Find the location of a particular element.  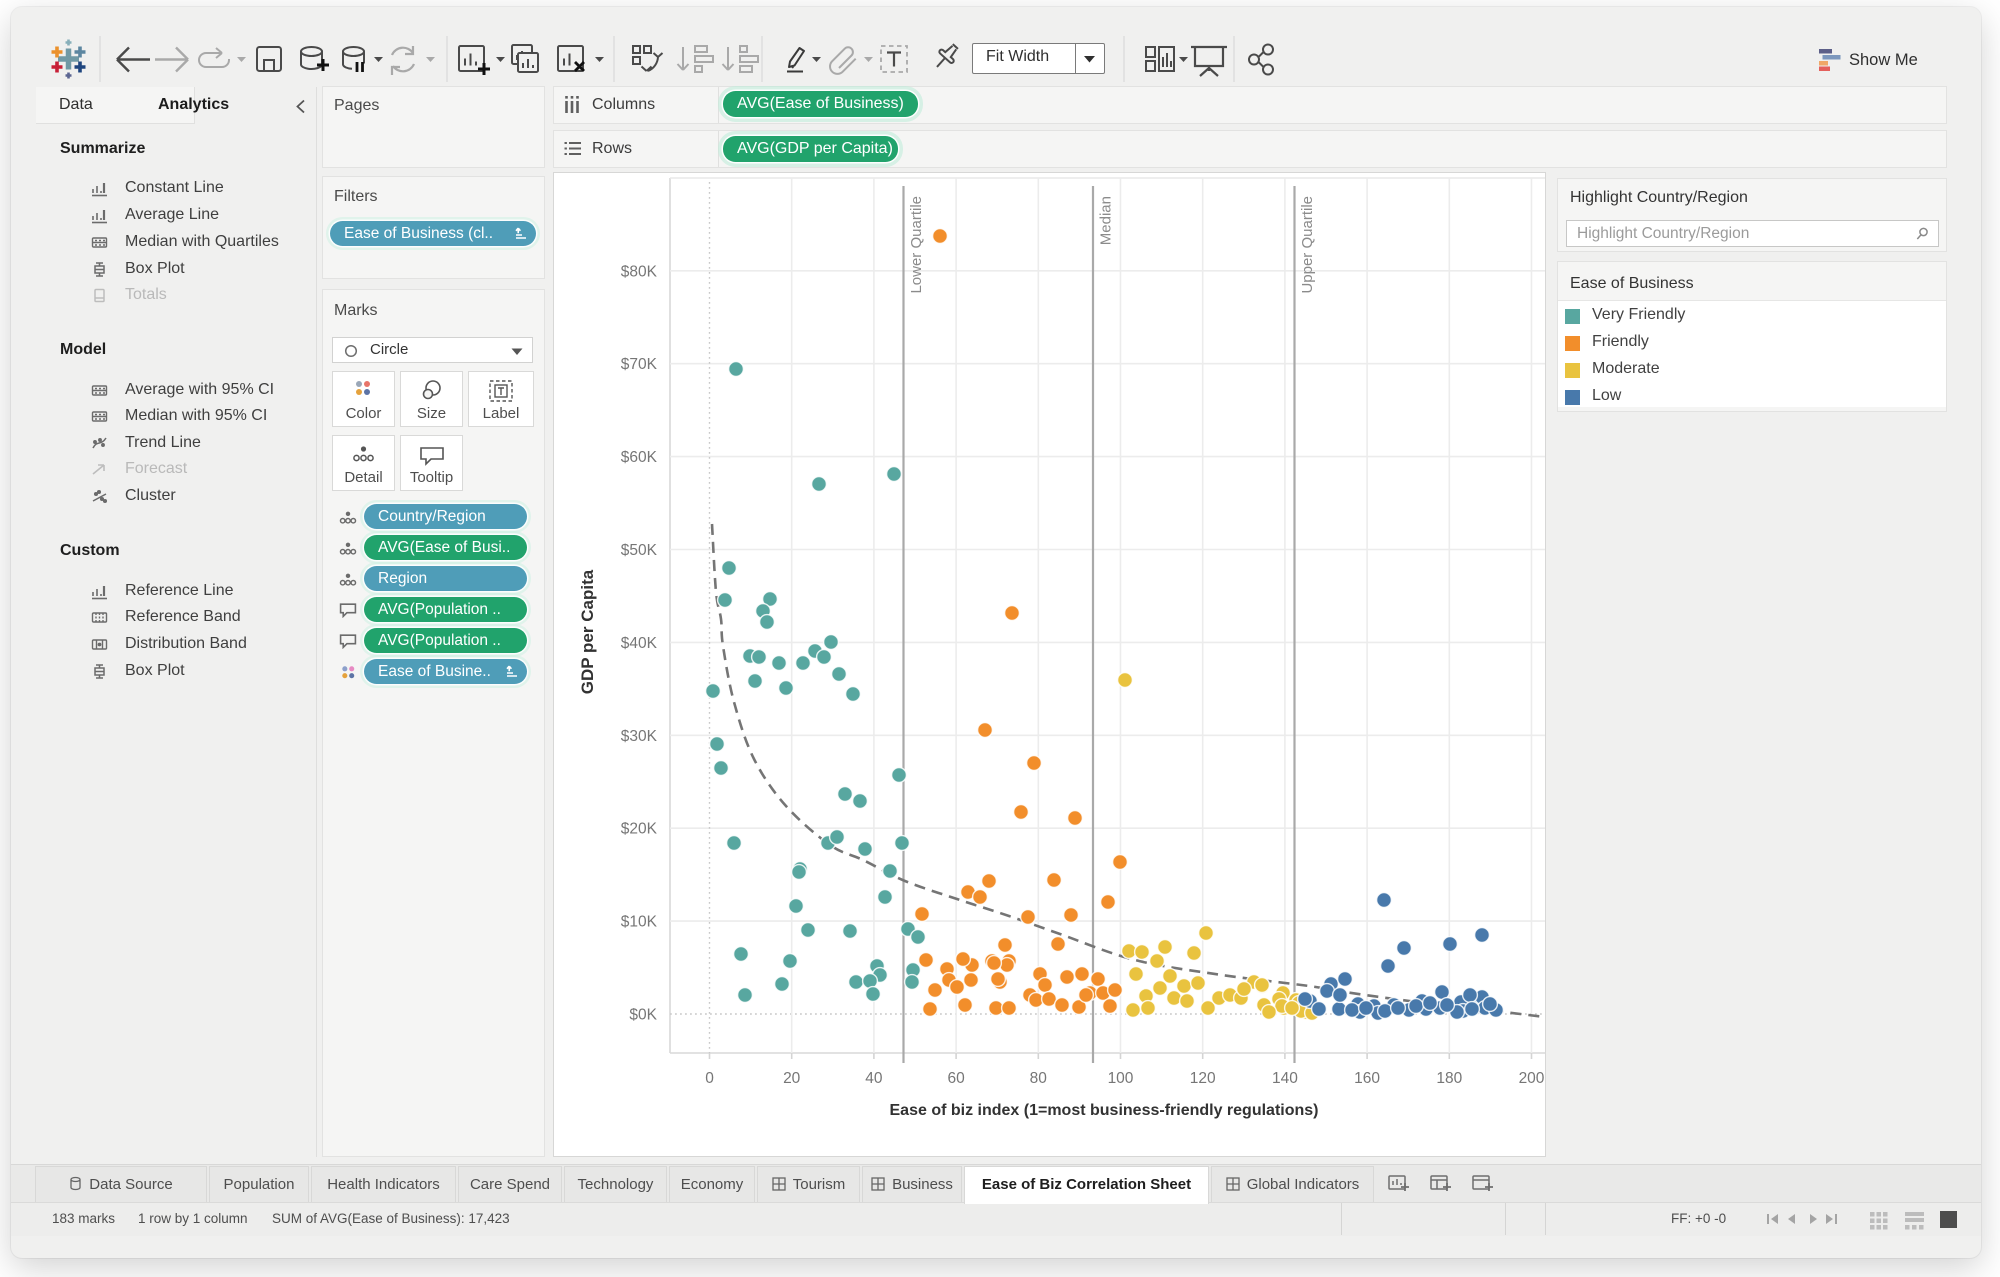

svg-text: Median is located at coordinates (1106, 220).